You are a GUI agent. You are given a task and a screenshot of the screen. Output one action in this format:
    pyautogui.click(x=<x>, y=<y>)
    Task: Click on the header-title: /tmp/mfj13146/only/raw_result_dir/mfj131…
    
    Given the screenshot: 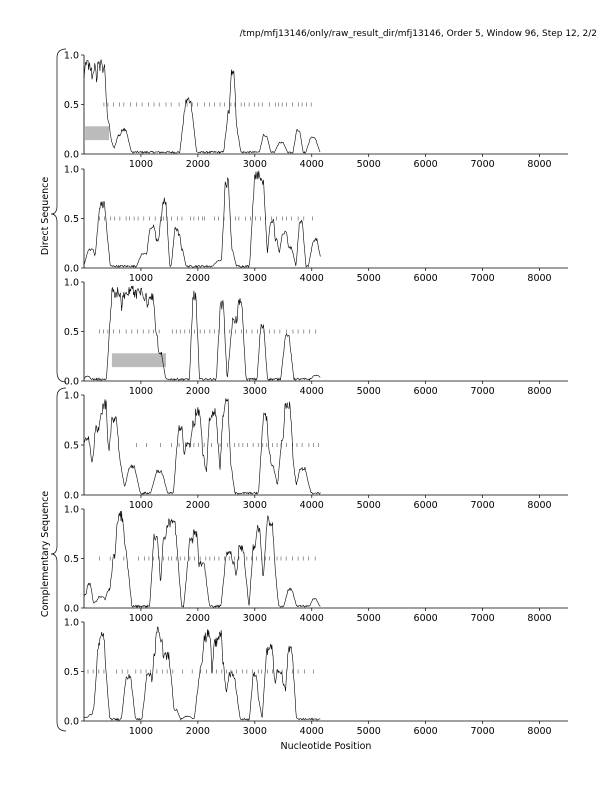 What is the action you would take?
    pyautogui.click(x=418, y=34)
    